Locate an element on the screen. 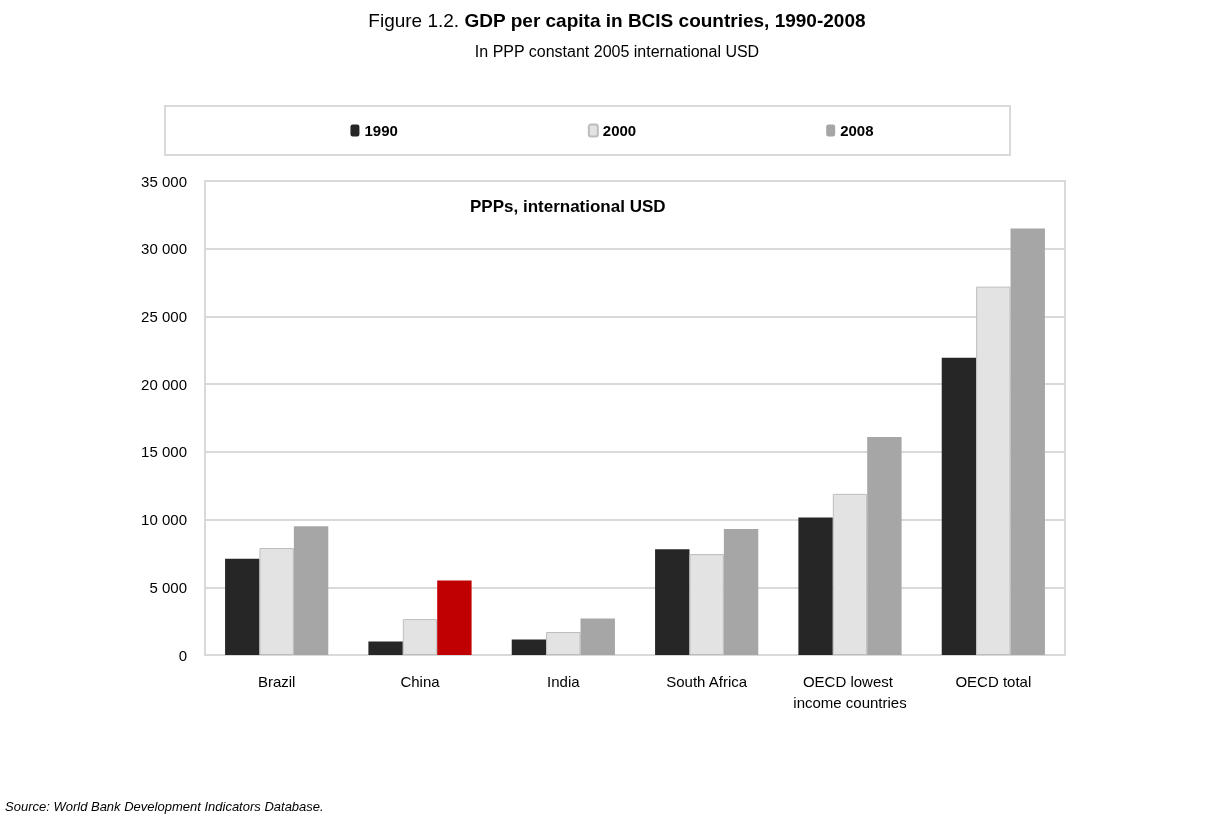 The height and width of the screenshot is (821, 1224). y-tick-label: 20 000 is located at coordinates (164, 384).